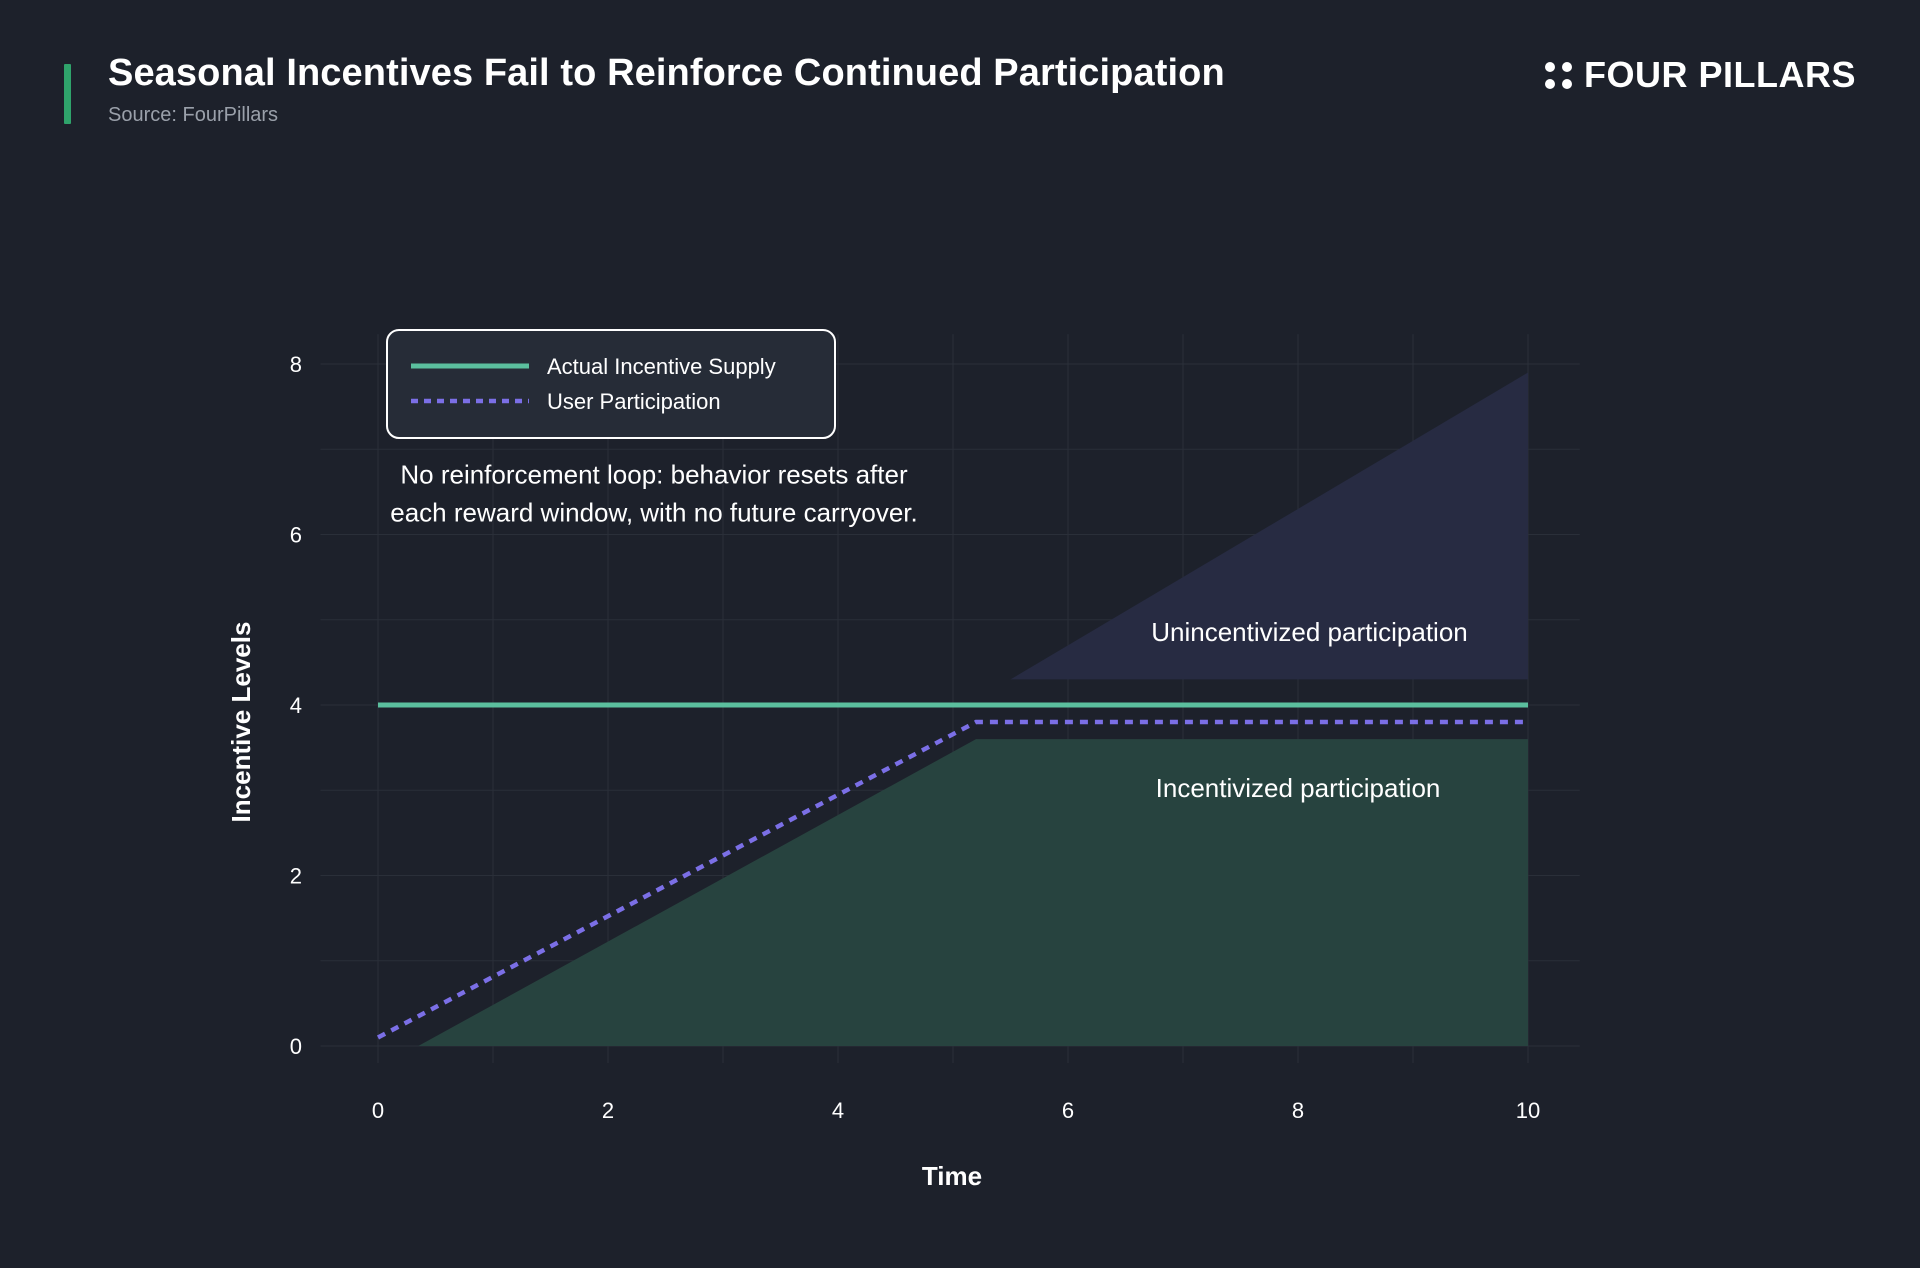 The height and width of the screenshot is (1268, 1920). I want to click on region-incentivized-participation, so click(973, 892).